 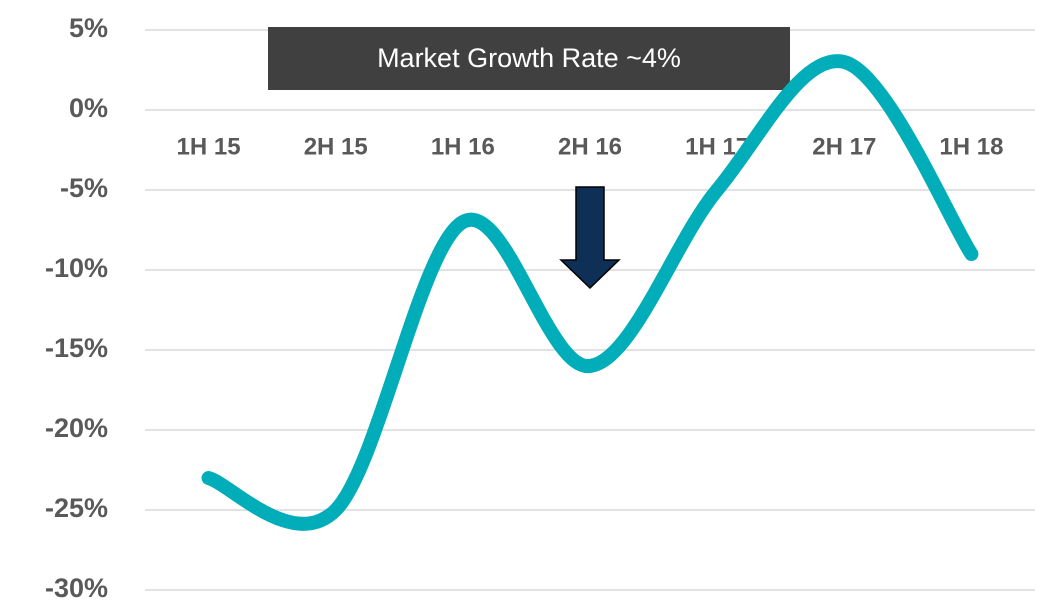 I want to click on x-tick-label: 1H 18, so click(x=971, y=146).